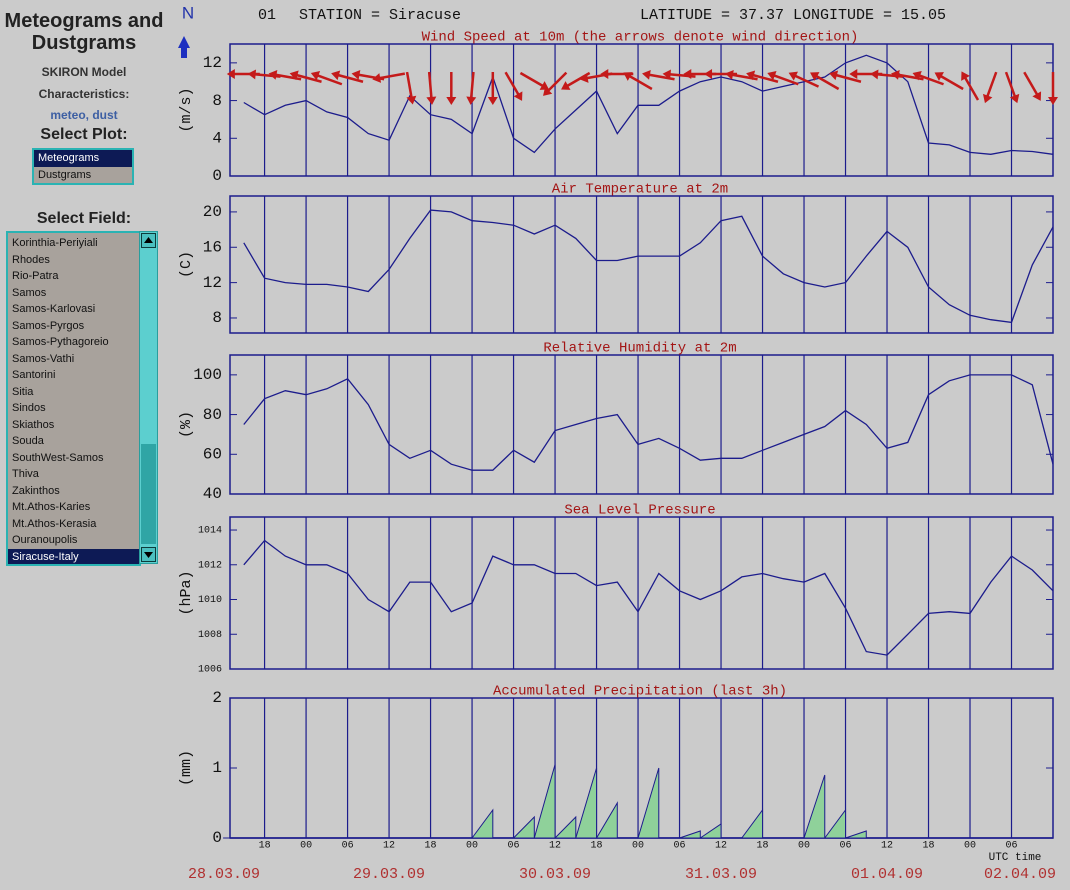 The image size is (1070, 890). What do you see at coordinates (28, 441) in the screenshot?
I see `field-option: Souda` at bounding box center [28, 441].